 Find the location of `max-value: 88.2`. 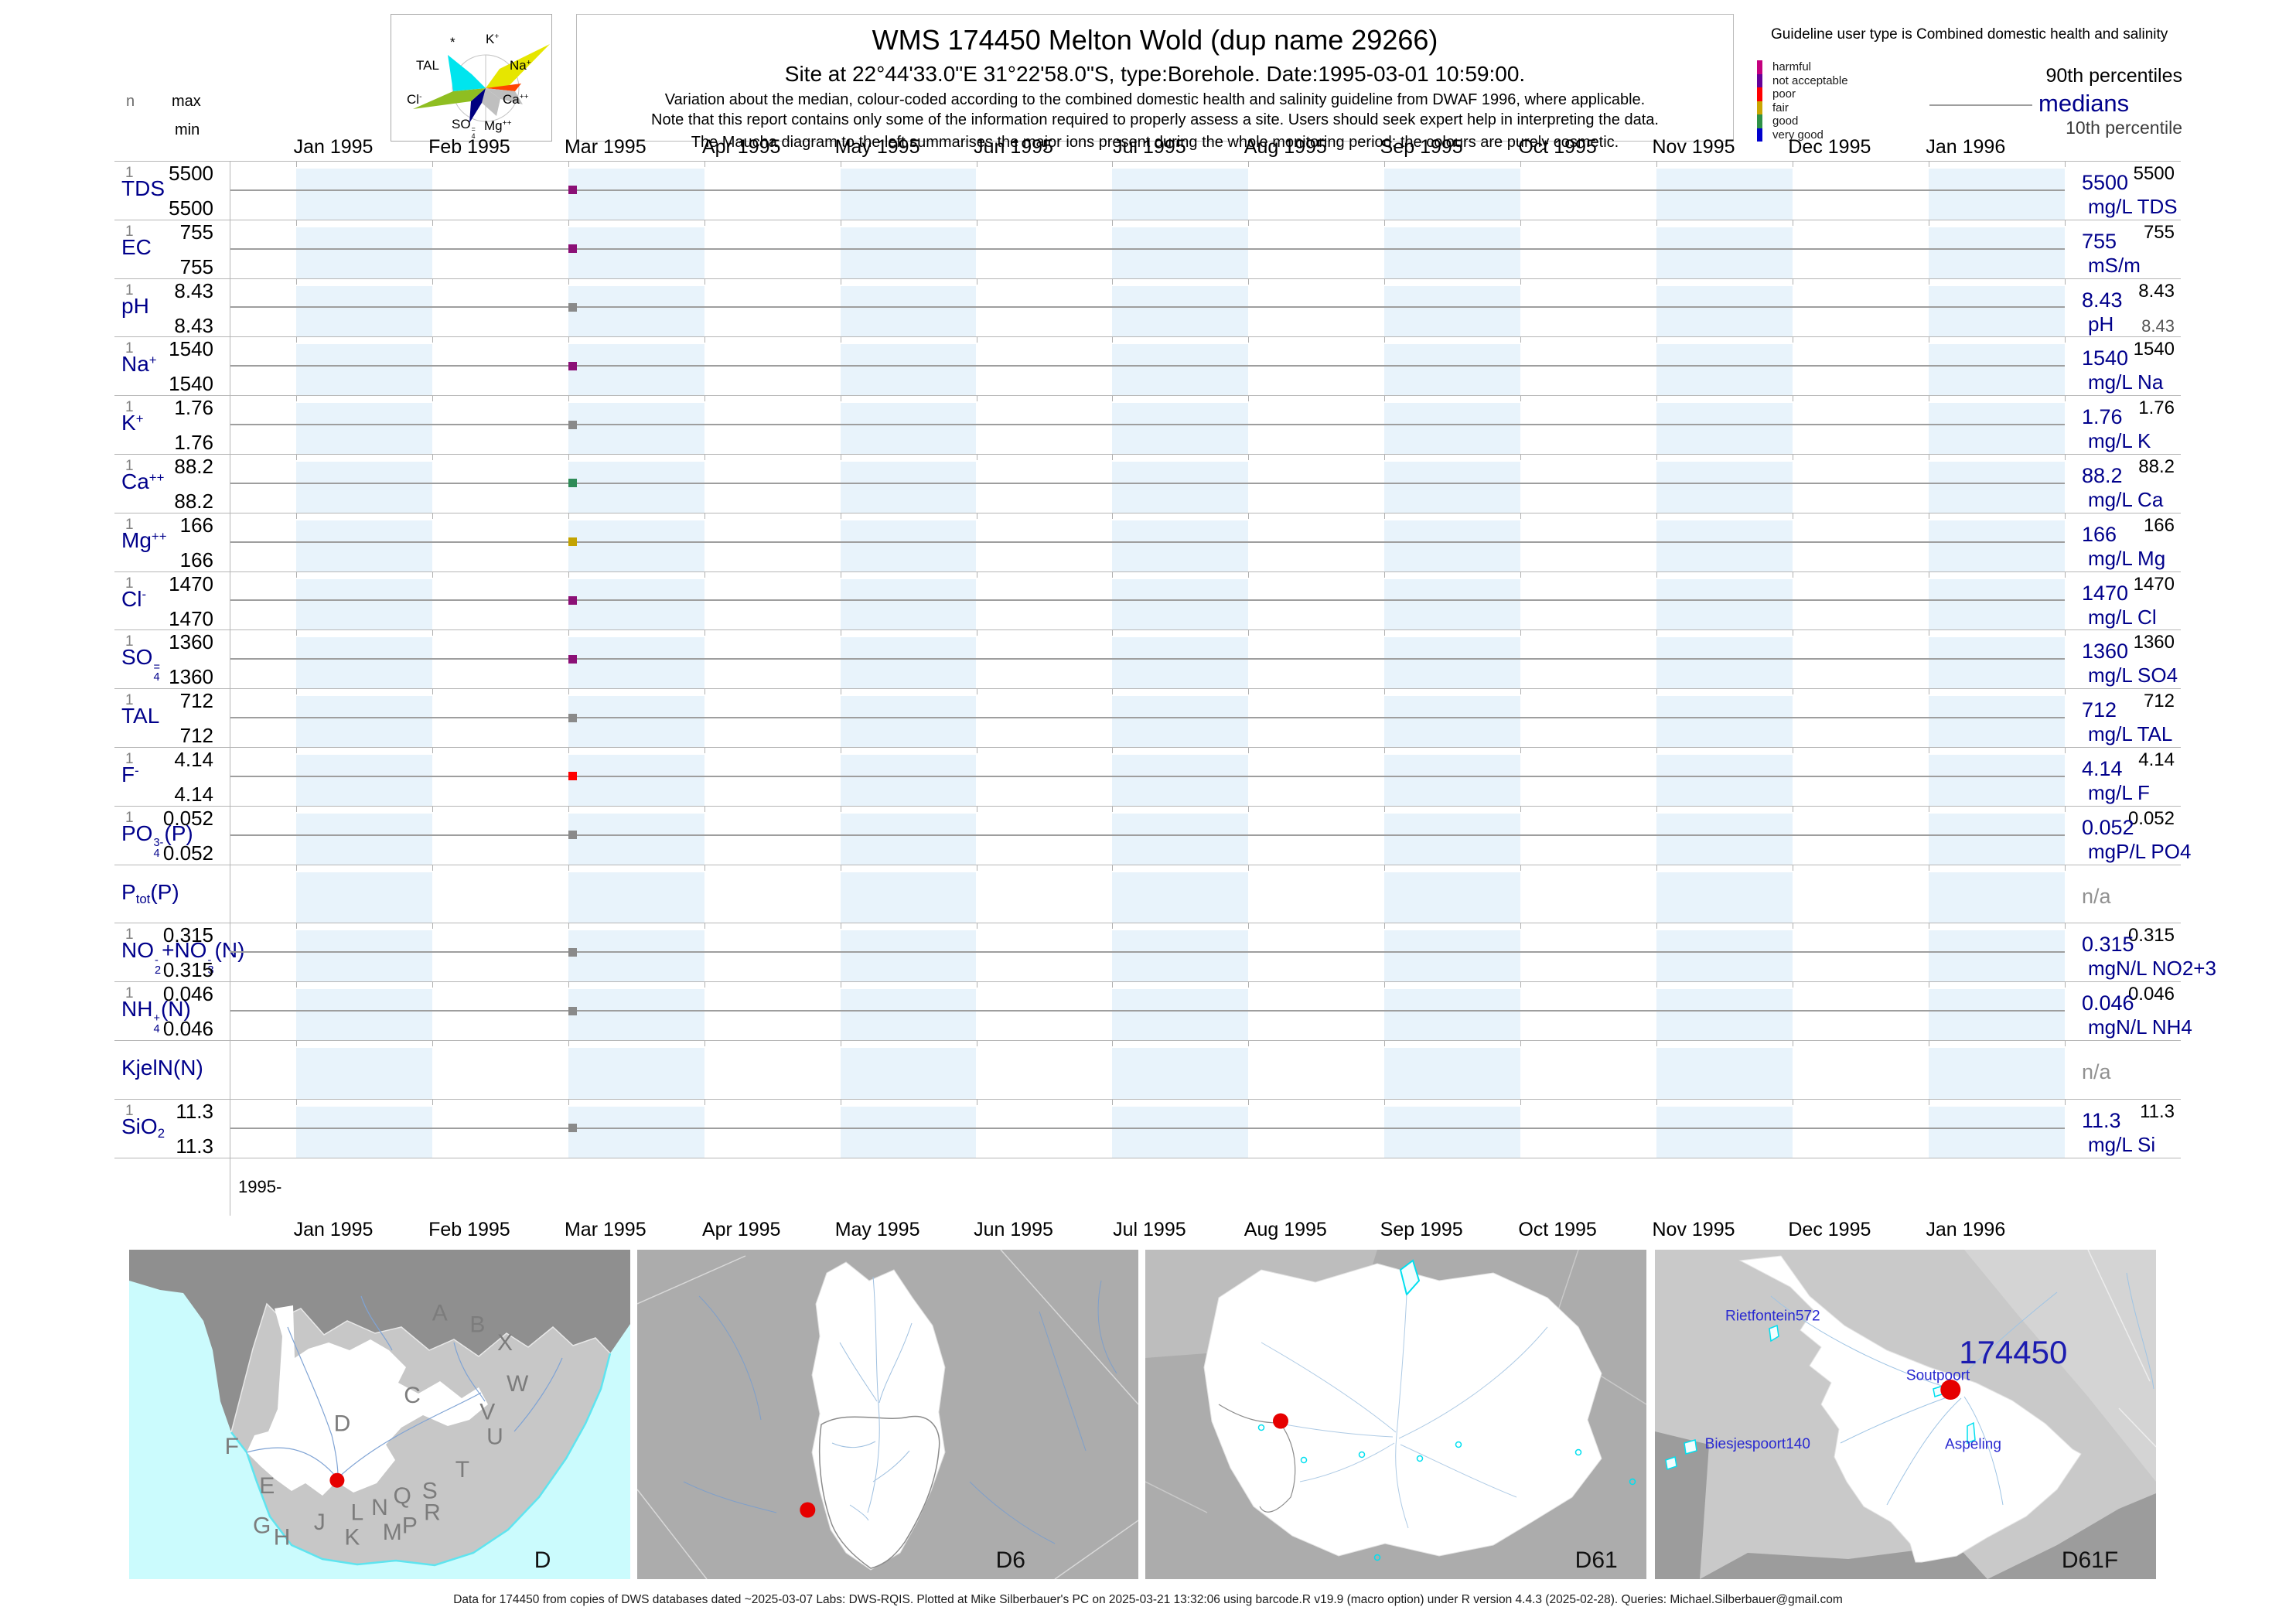

max-value: 88.2 is located at coordinates (193, 466).